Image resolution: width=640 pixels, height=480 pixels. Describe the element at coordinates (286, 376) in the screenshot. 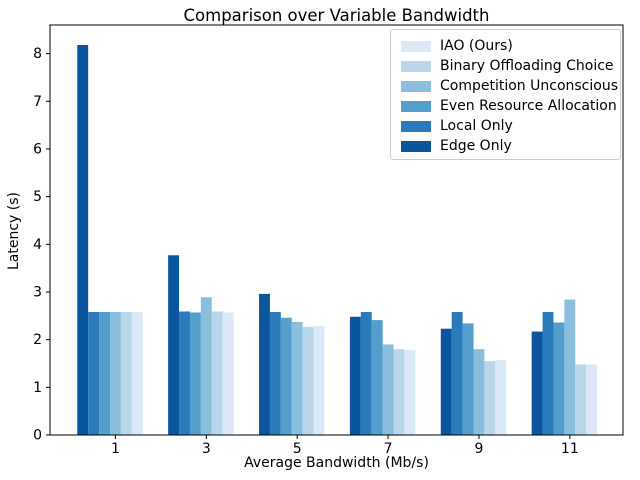

I see `bar-even-resource-allocation-bw5` at that location.